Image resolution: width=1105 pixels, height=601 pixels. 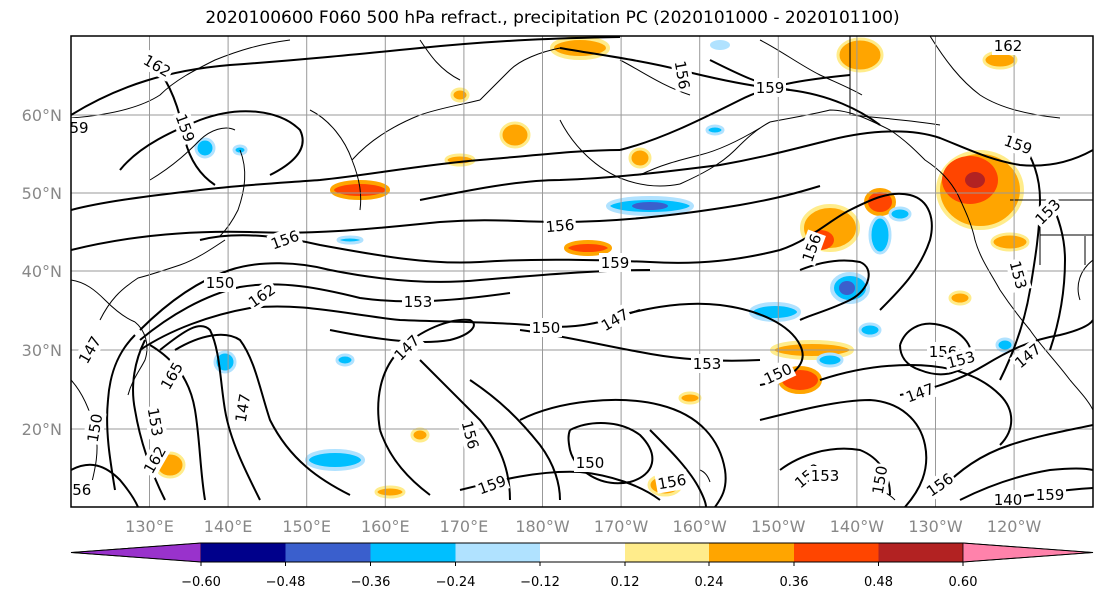 I want to click on latitude-labels: 60°N 50°N 40°N 30°N 20°N, so click(x=42, y=272).